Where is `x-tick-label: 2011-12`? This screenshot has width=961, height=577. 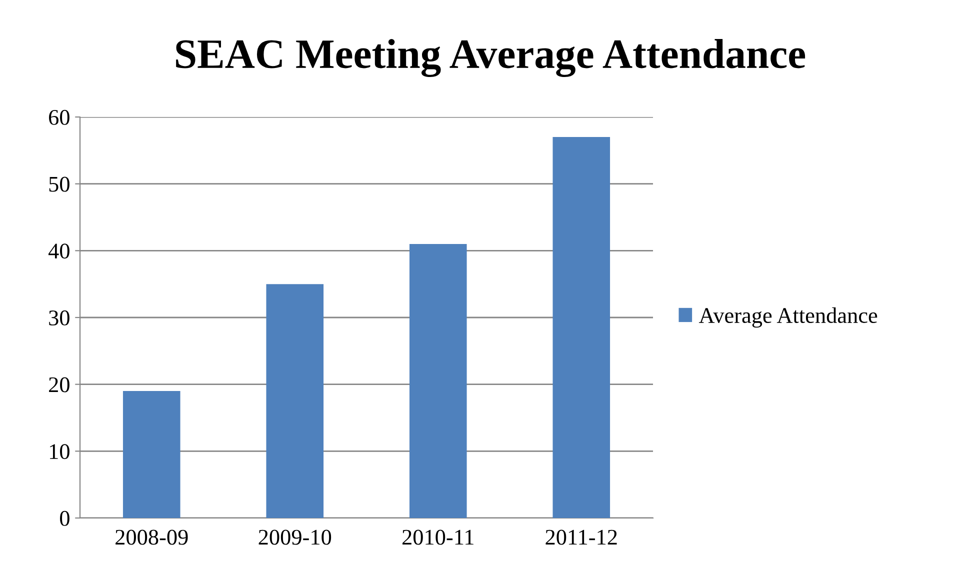
x-tick-label: 2011-12 is located at coordinates (581, 537).